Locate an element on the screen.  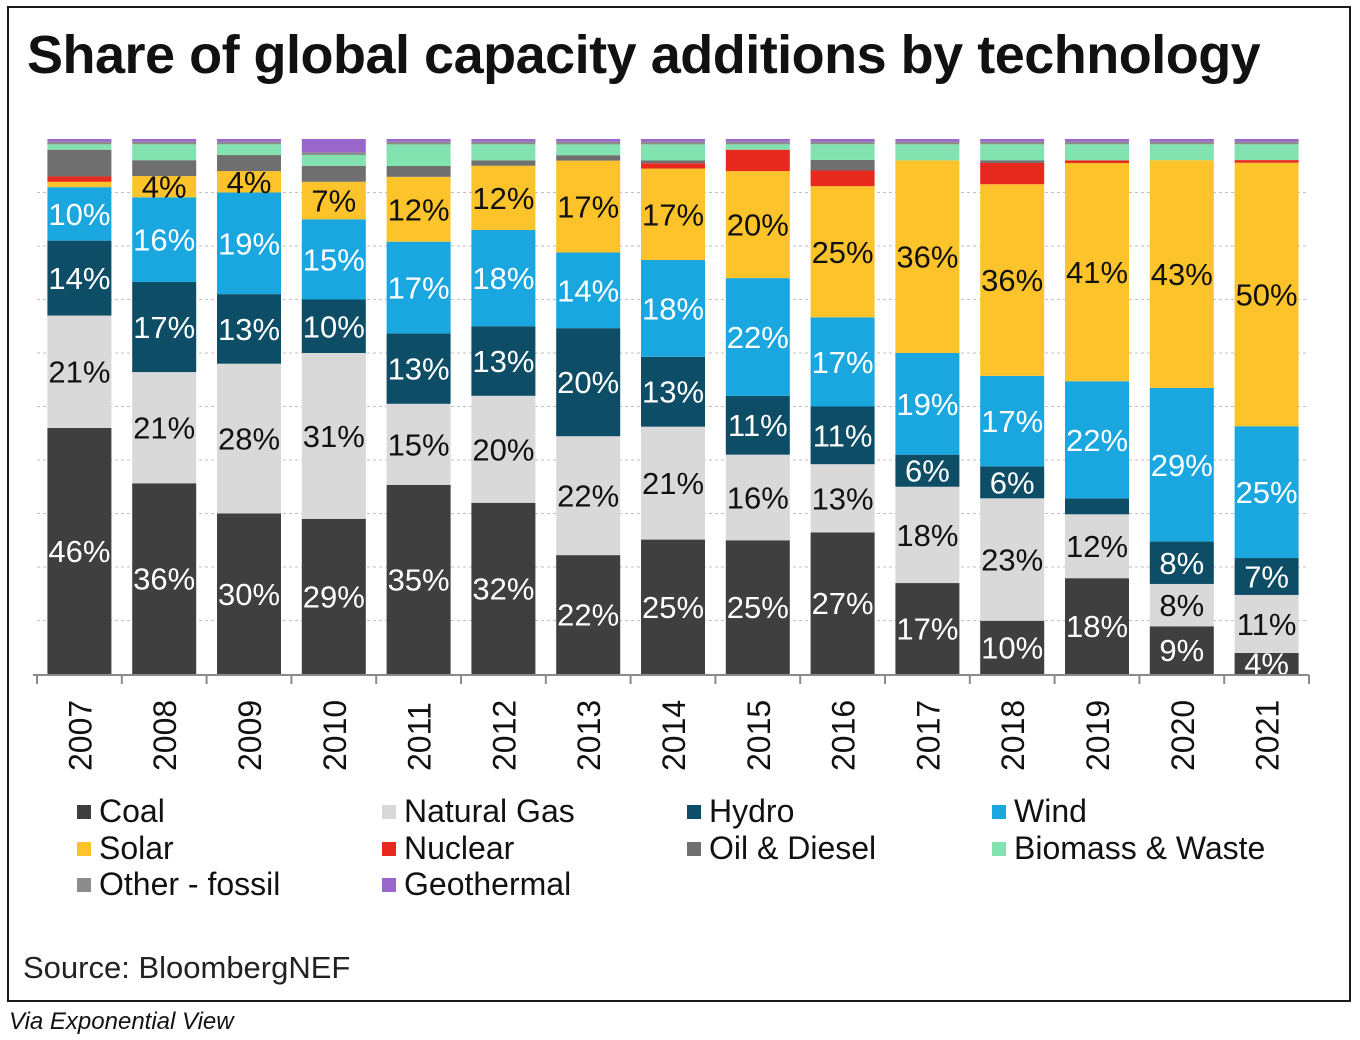
bar-segment-solar-2015 is located at coordinates (757, 225).